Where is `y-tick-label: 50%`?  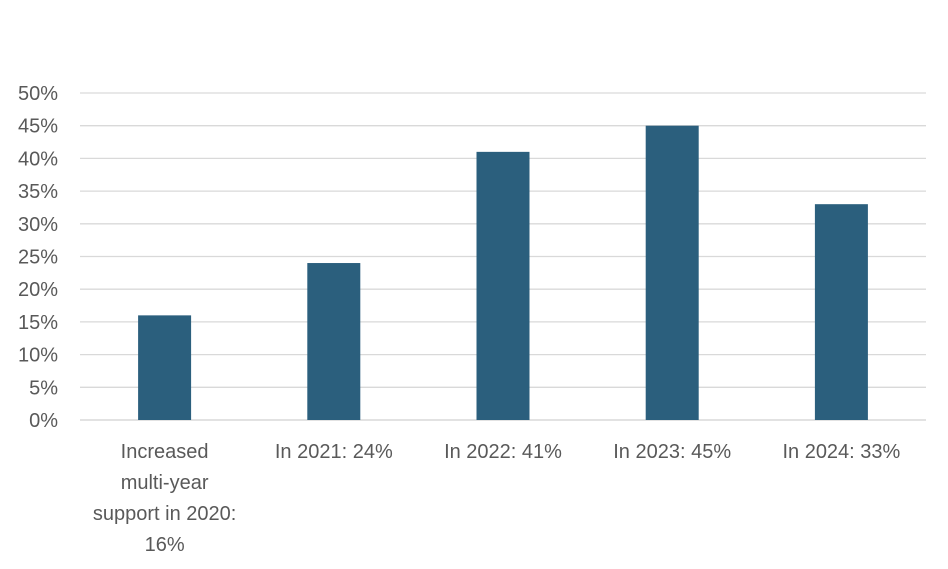
y-tick-label: 50% is located at coordinates (38, 94).